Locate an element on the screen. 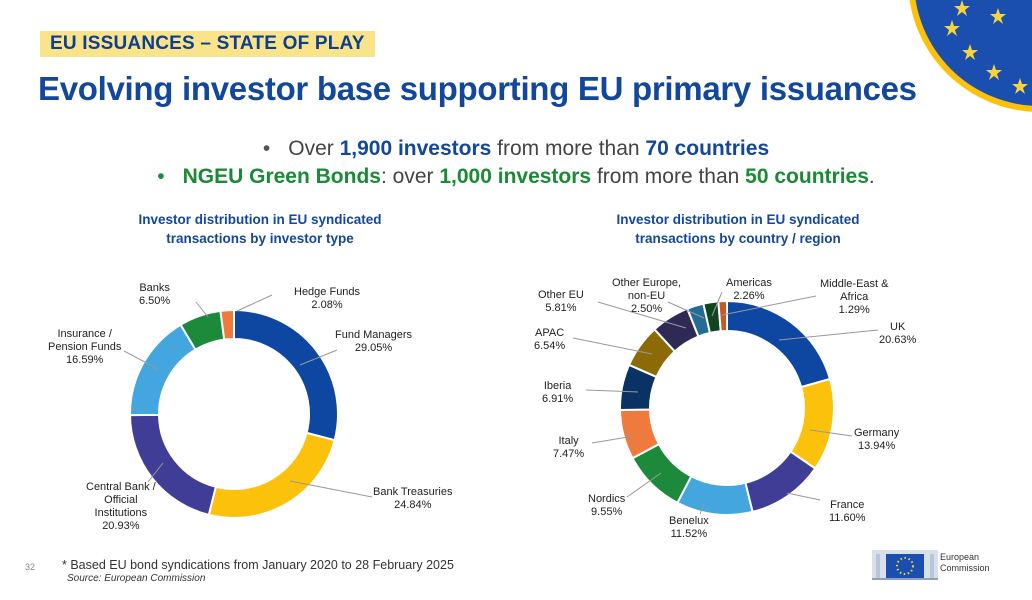  slice-bank-treasuries is located at coordinates (271, 475).